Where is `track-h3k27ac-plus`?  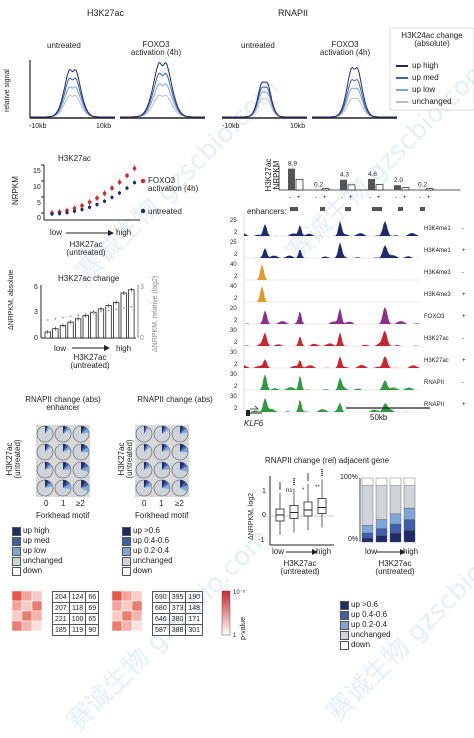
track-h3k27ac-plus is located at coordinates (332, 362).